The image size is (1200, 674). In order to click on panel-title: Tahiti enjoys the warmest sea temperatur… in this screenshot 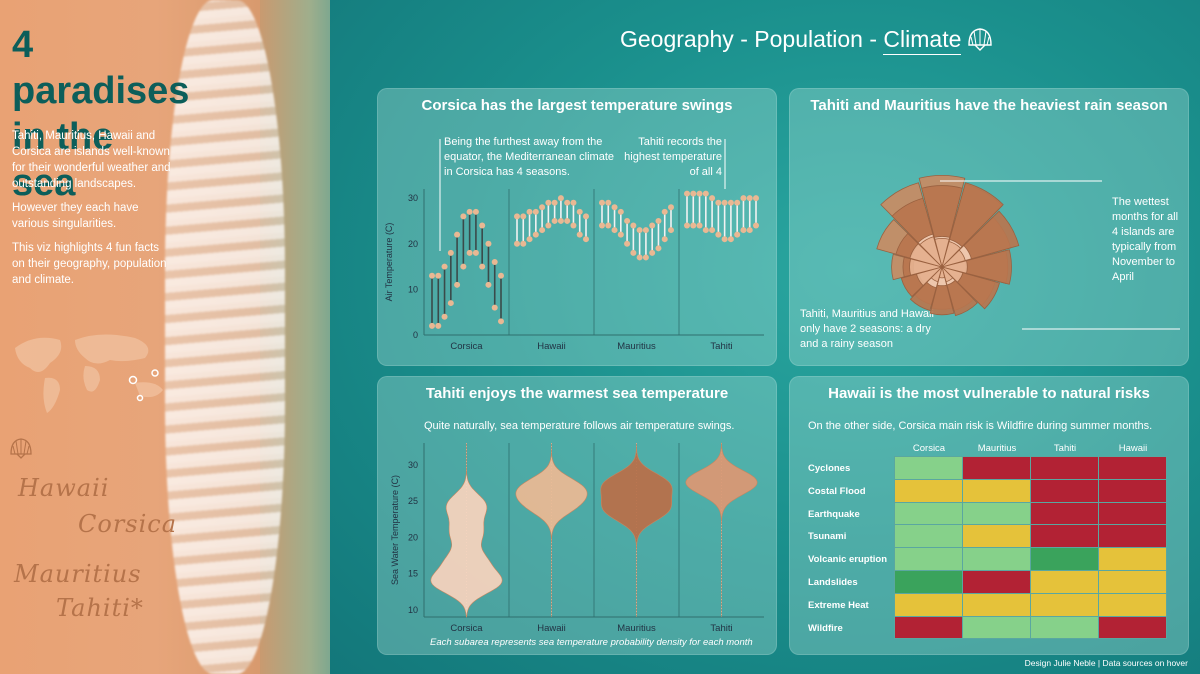, I will do `click(577, 393)`.